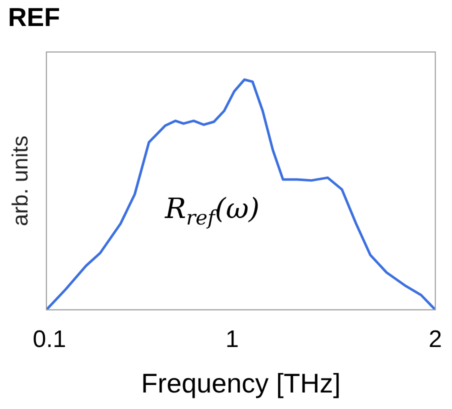 This screenshot has width=452, height=409. I want to click on x-tick-label: 2, so click(435, 339).